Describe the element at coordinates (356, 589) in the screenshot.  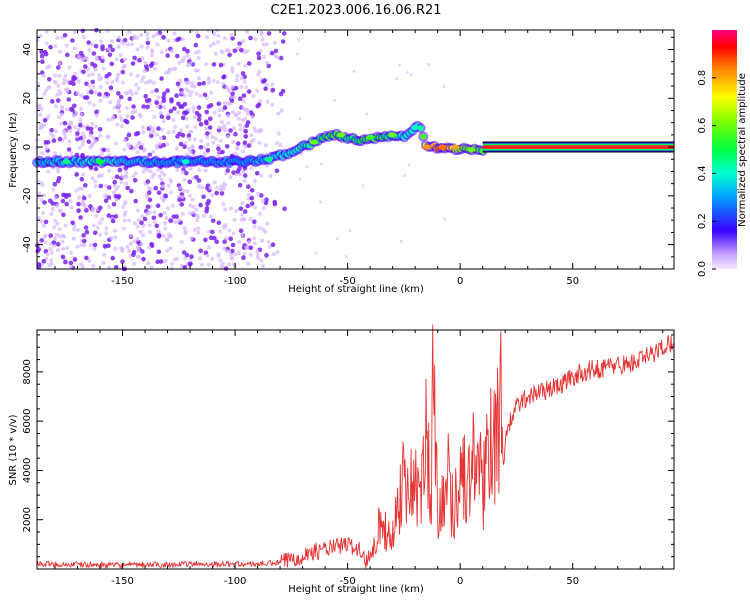
I see `snr-x-axis-label: Height of straight line (km)` at that location.